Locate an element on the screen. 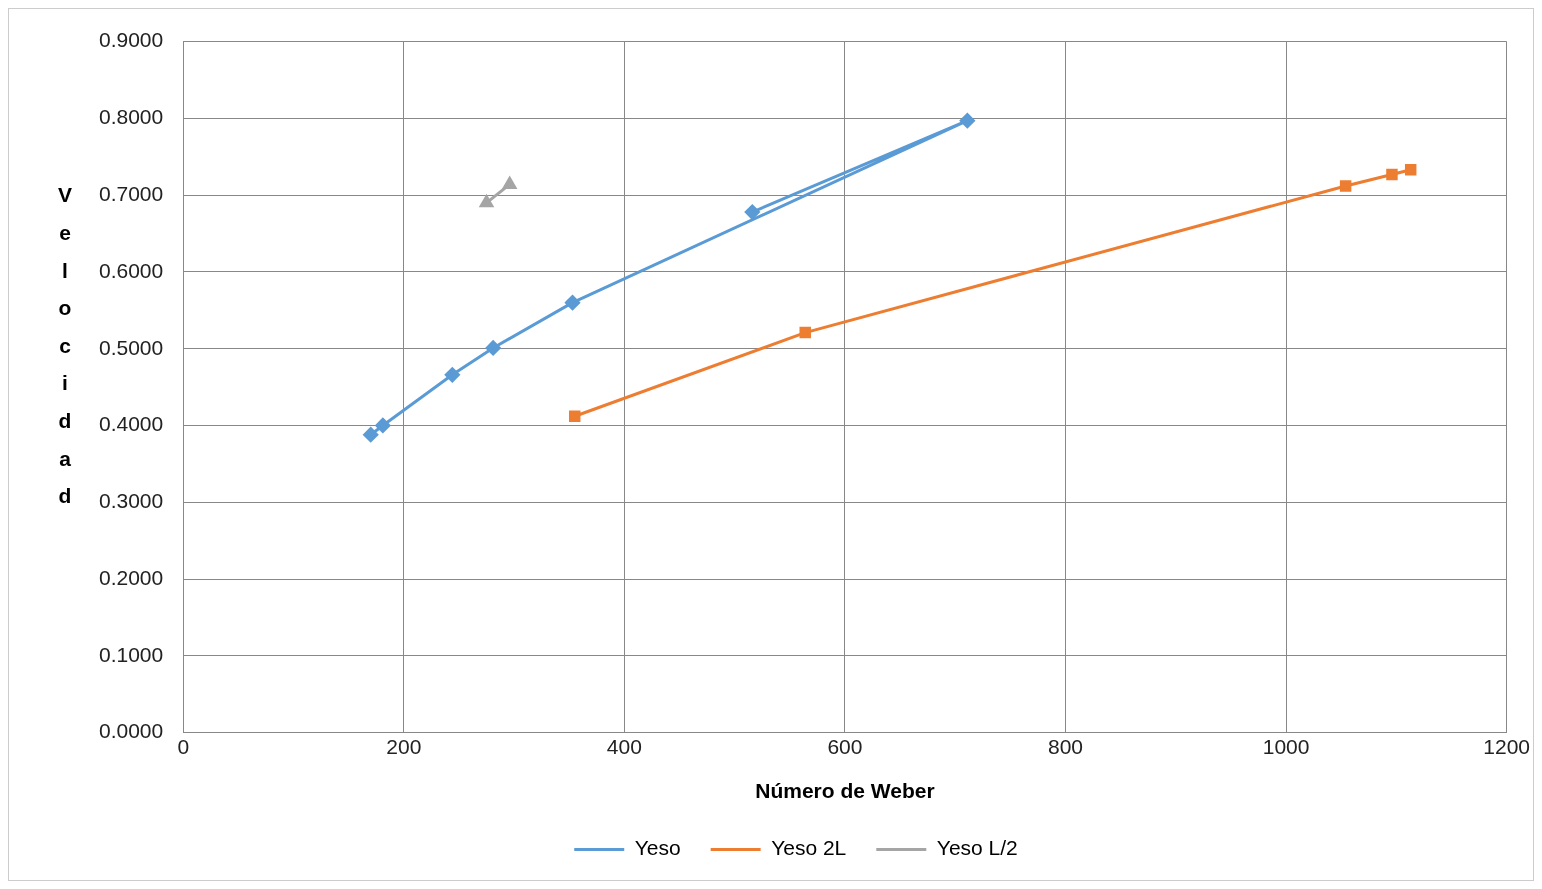 The width and height of the screenshot is (1542, 889). y-tick-label: 0.1000 is located at coordinates (131, 654).